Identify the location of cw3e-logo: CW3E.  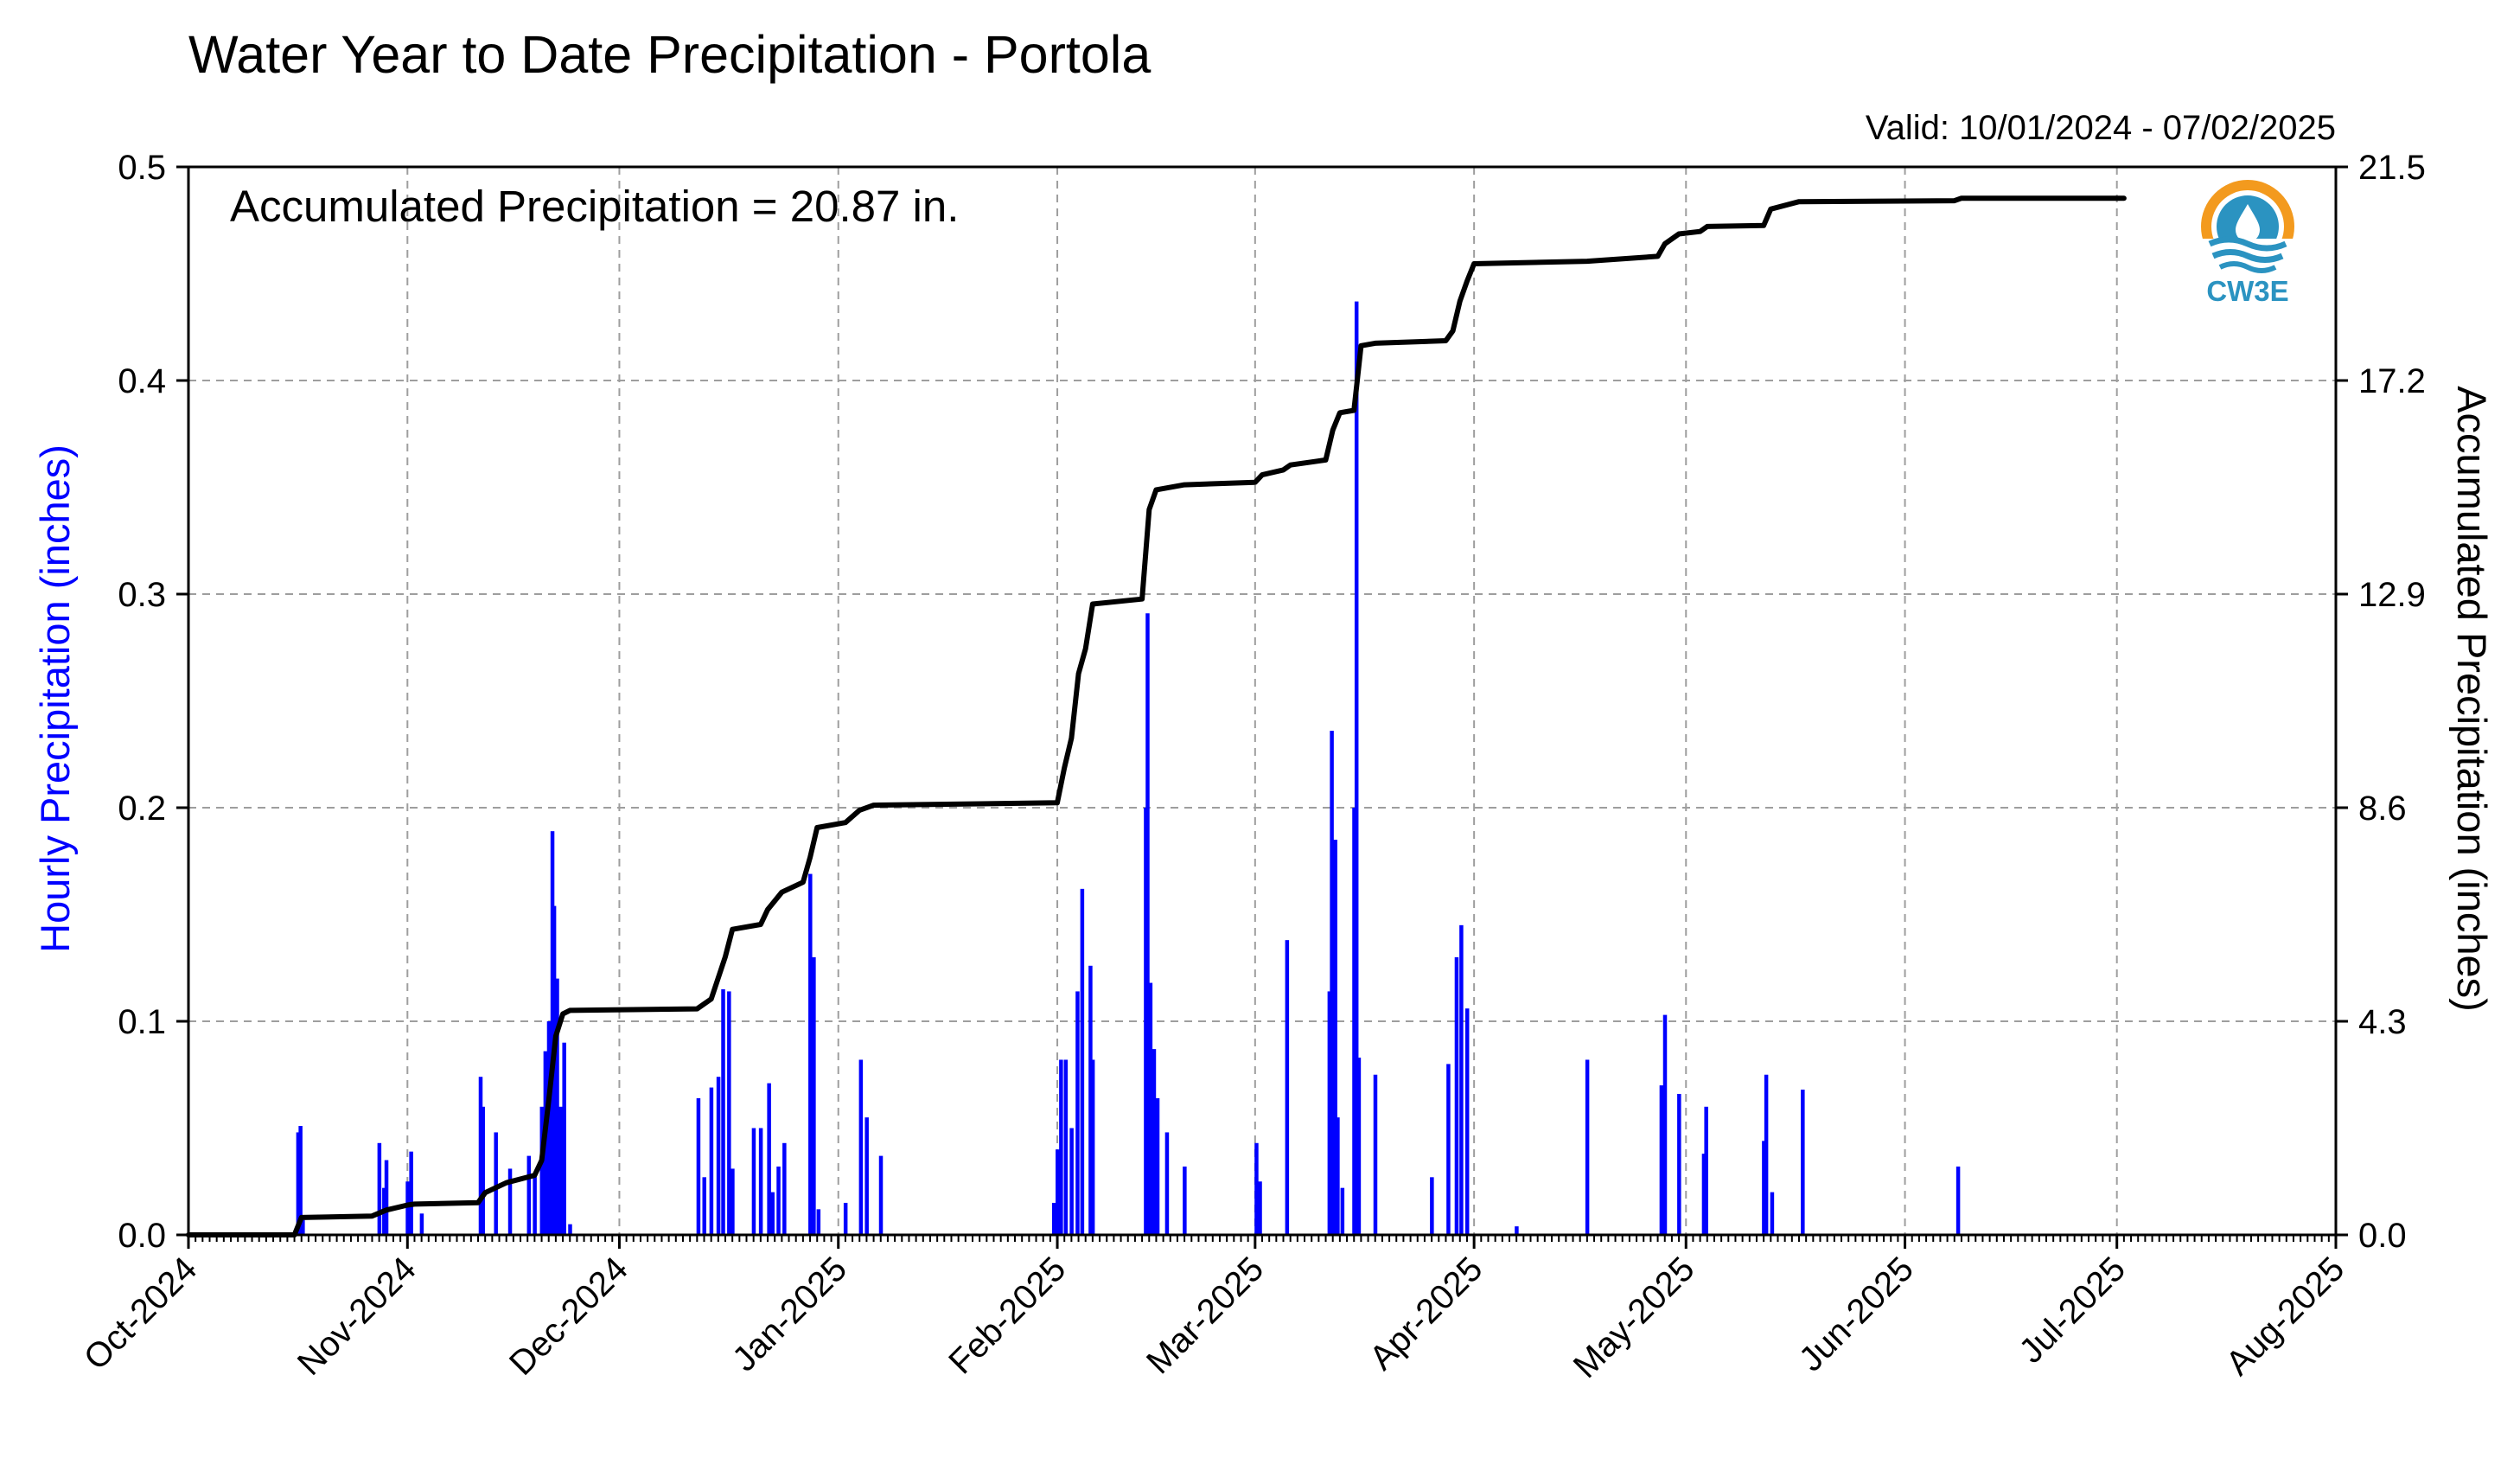
(2248, 243).